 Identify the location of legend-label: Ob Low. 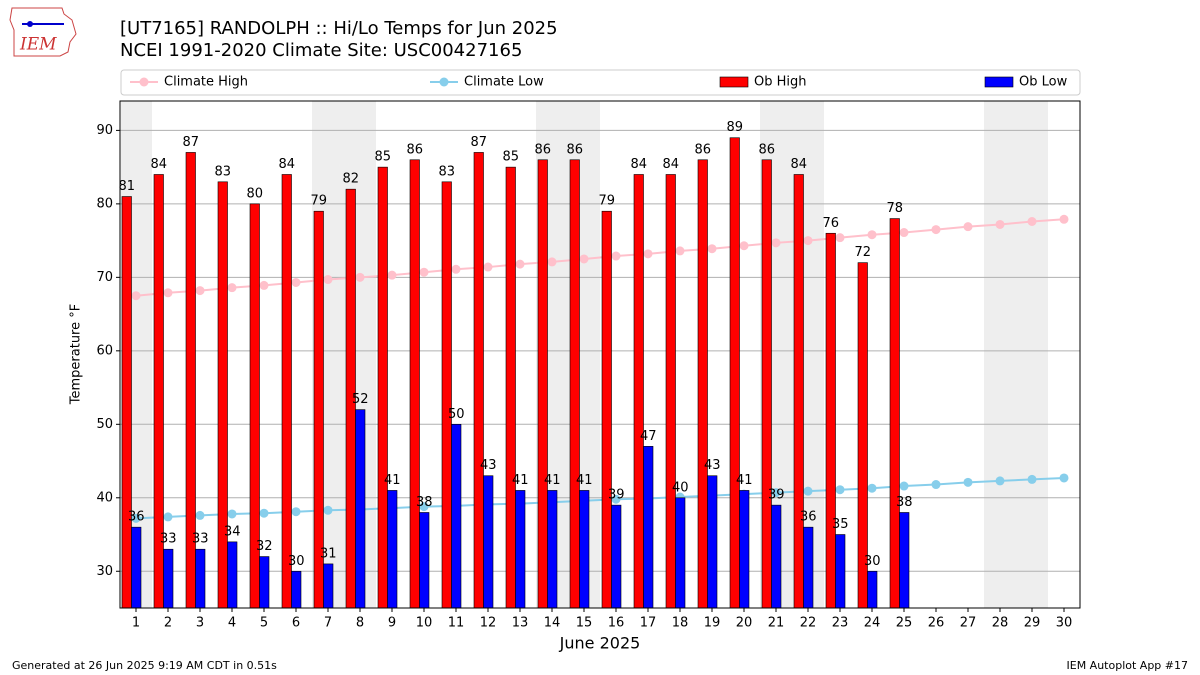
(1043, 82).